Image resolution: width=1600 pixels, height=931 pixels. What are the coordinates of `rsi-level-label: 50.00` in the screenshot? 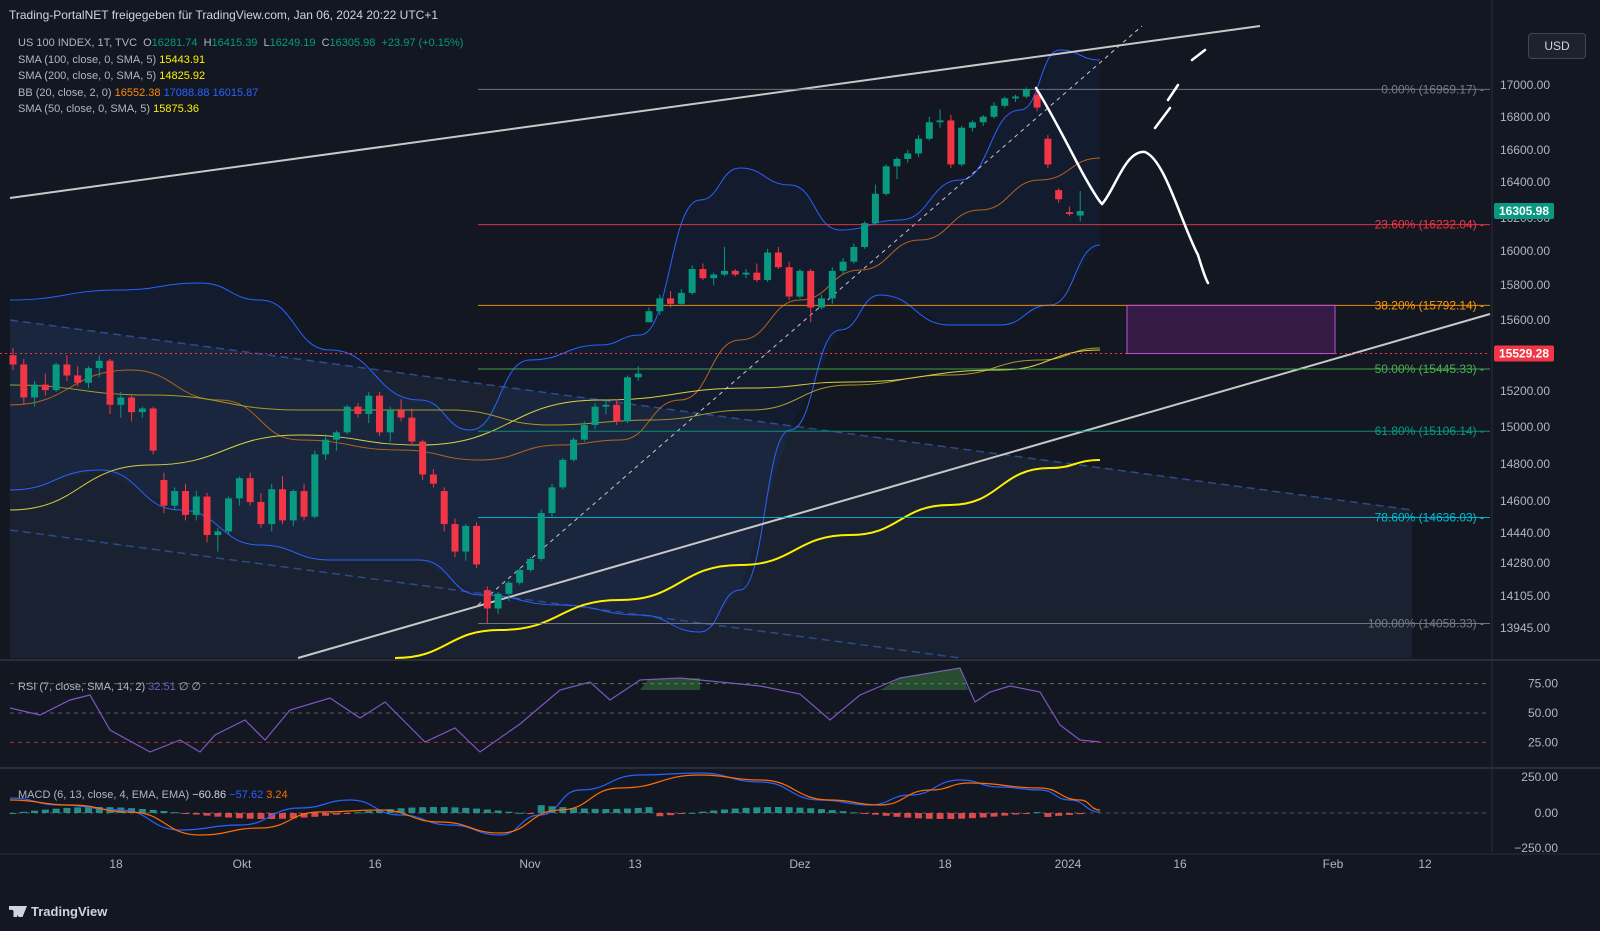 It's located at (1543, 713).